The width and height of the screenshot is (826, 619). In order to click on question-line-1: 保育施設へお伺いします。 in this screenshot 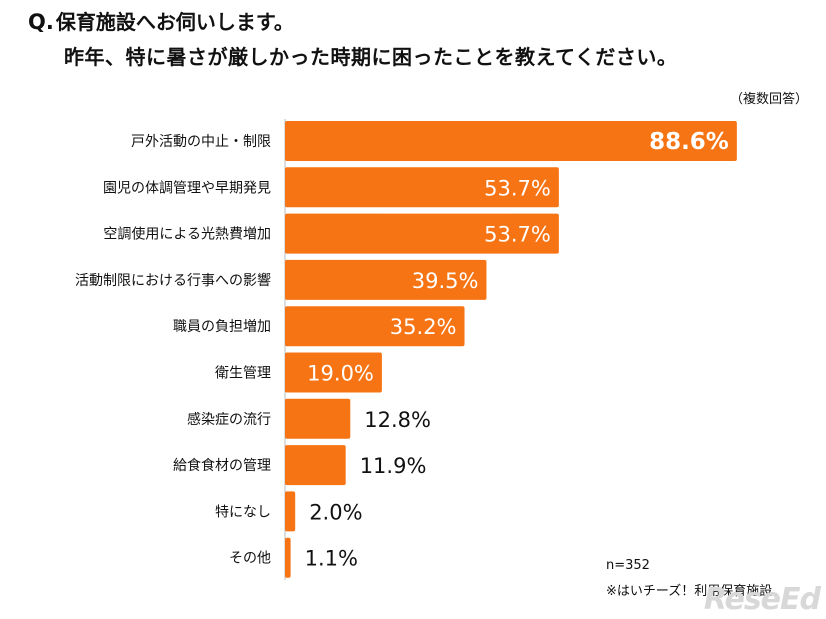, I will do `click(174, 22)`.